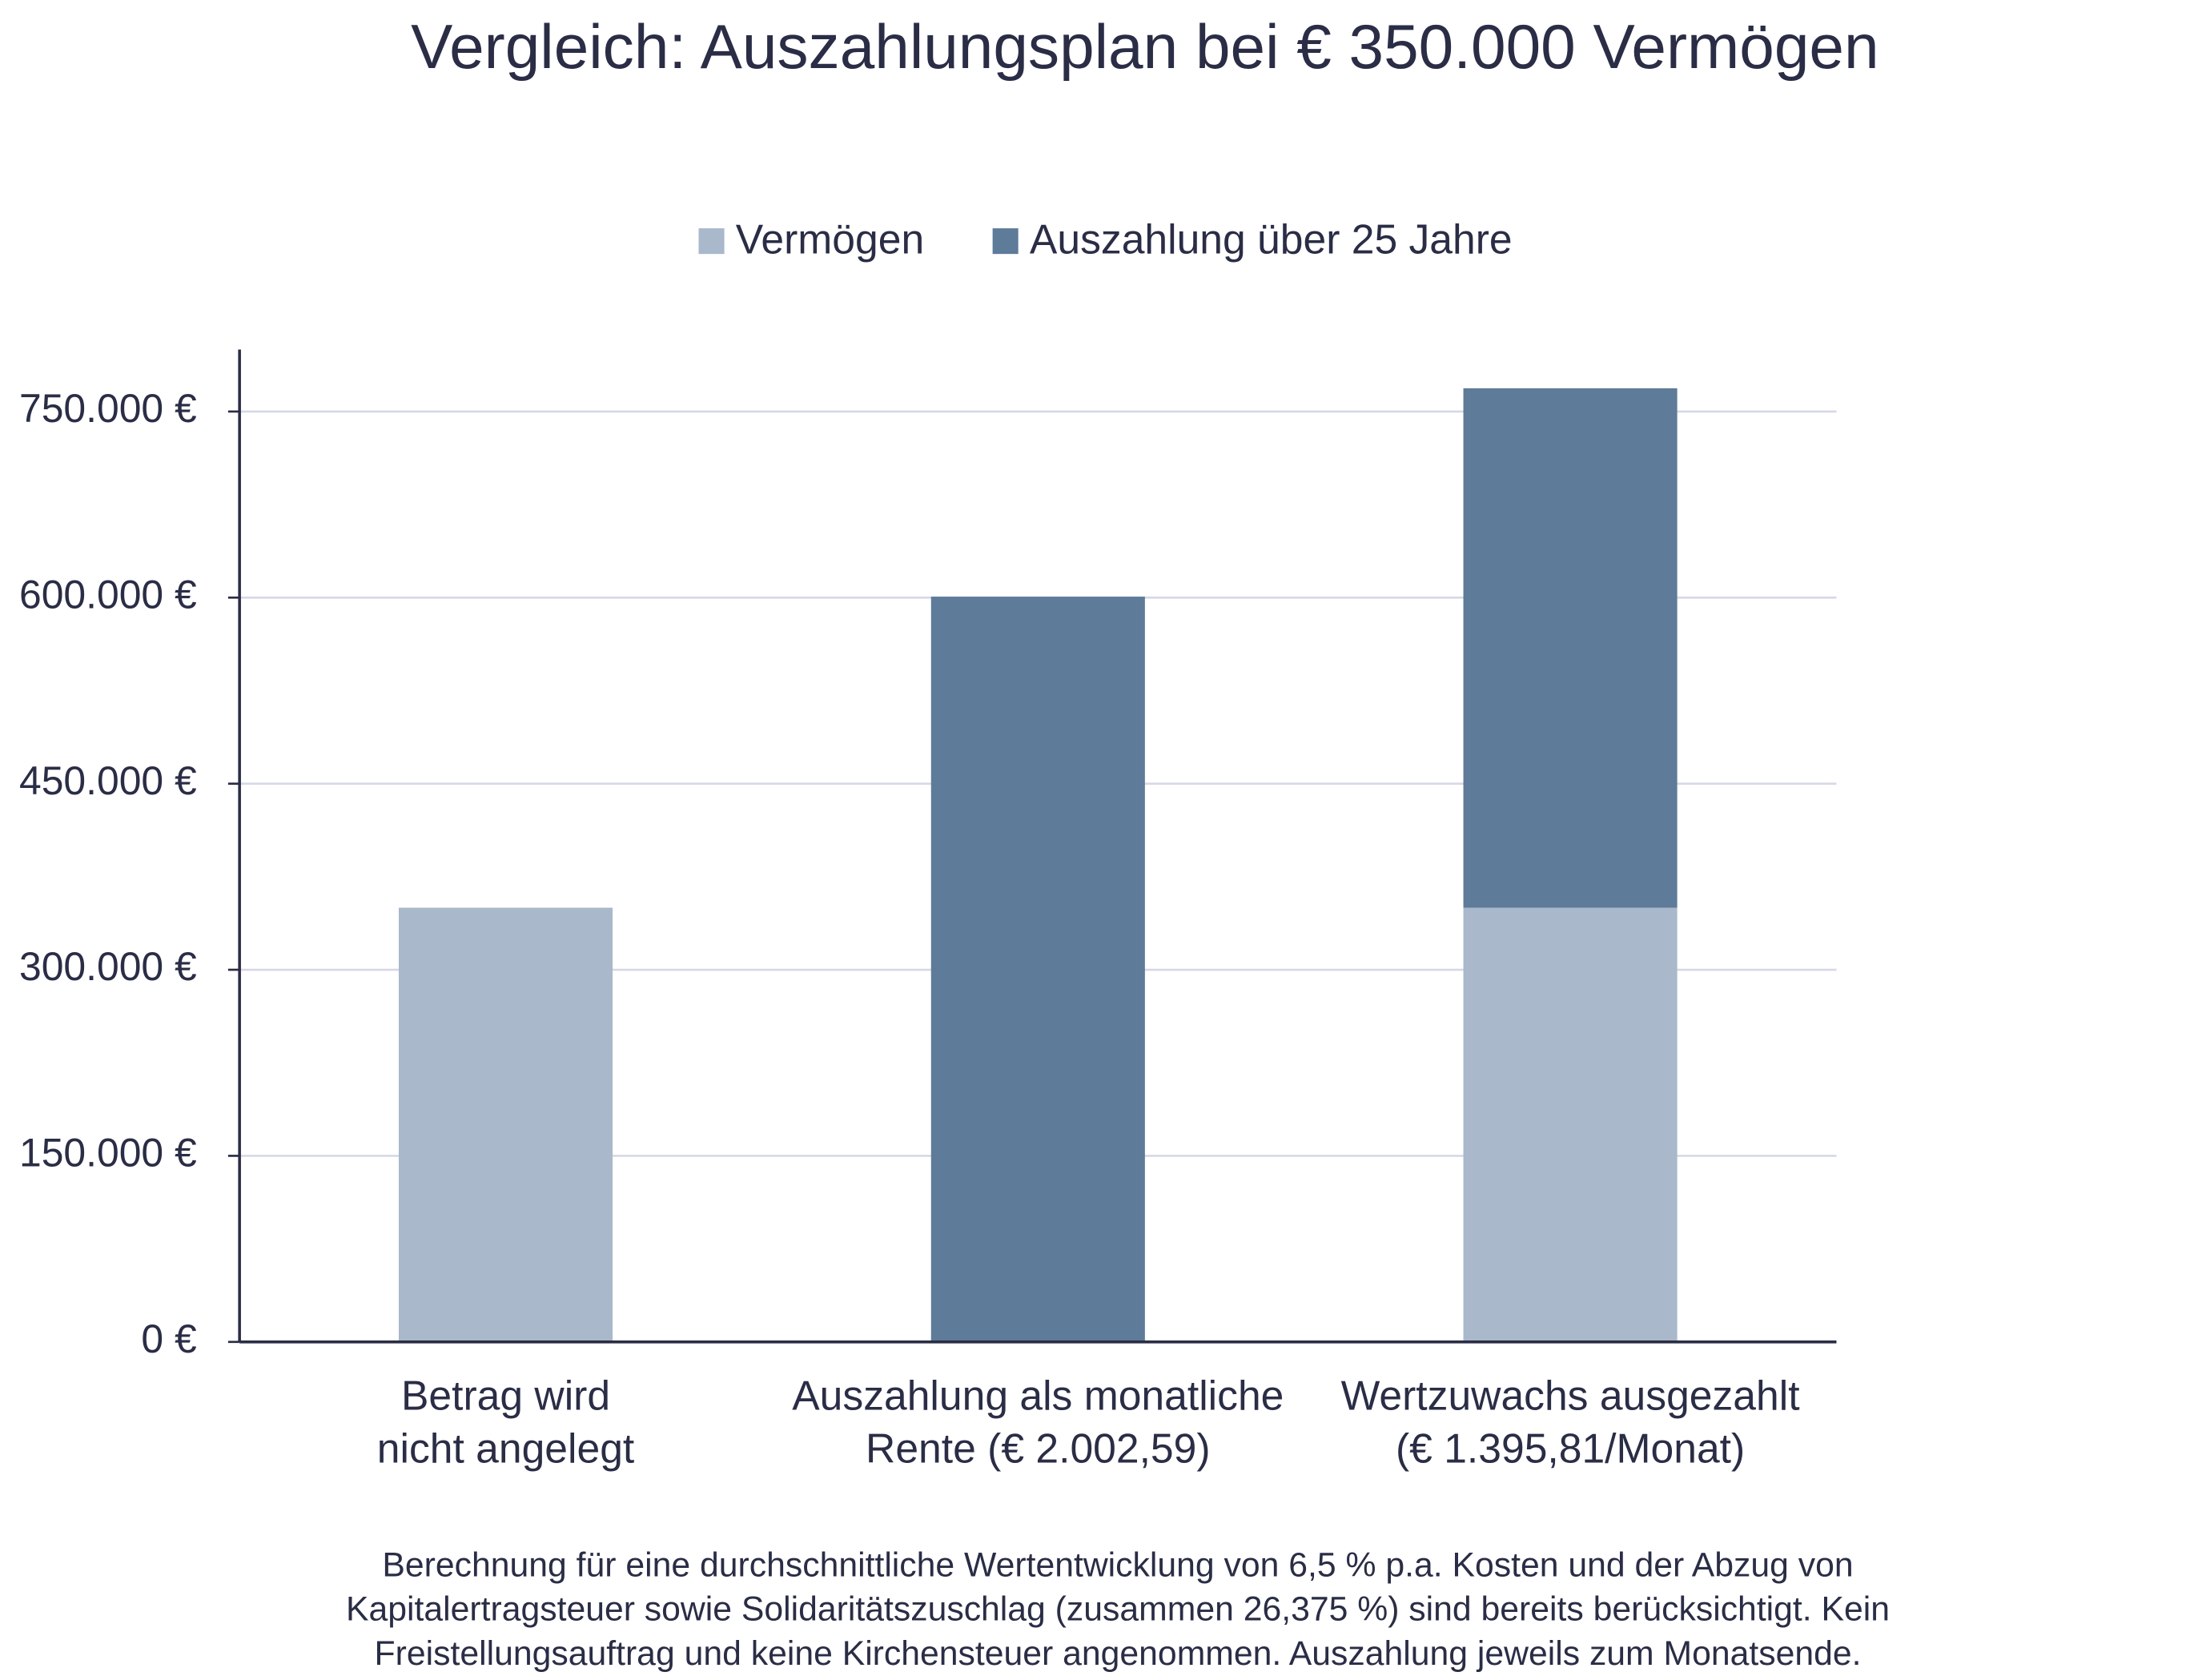 This screenshot has width=2210, height=1680. Describe the element at coordinates (108, 1153) in the screenshot. I see `y-tick-label: 150.000 €` at that location.